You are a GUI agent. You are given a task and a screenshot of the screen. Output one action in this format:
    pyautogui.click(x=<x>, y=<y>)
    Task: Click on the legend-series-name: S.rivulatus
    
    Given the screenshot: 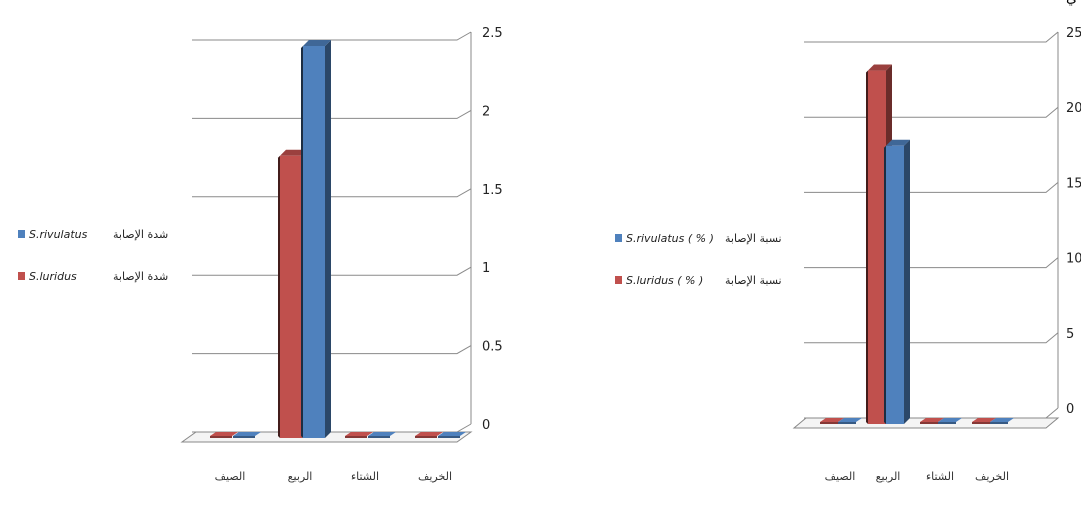 What is the action you would take?
    pyautogui.click(x=58, y=234)
    